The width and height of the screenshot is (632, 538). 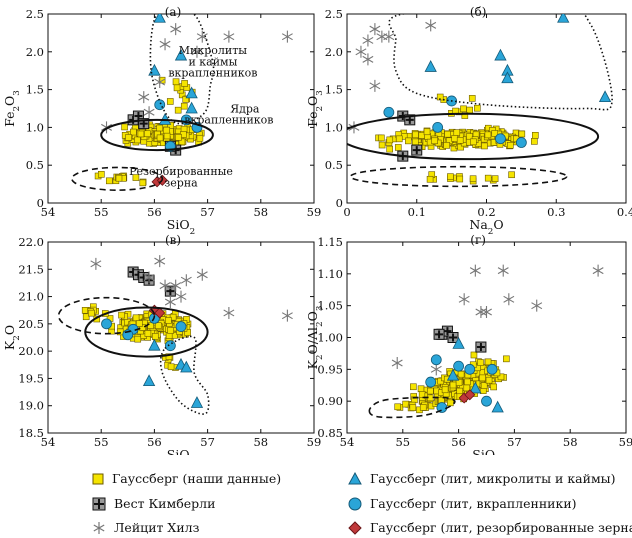 I want to click on y-tick-label: 21.0, so click(x=31, y=297).